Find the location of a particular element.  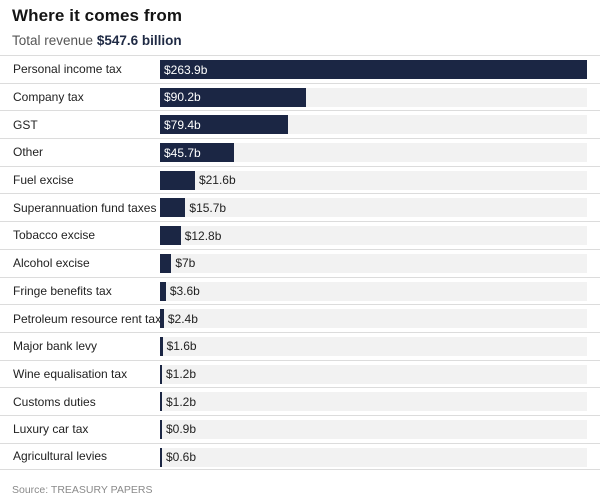

bar-row: Luxury car tax $0.9b is located at coordinates (300, 428).